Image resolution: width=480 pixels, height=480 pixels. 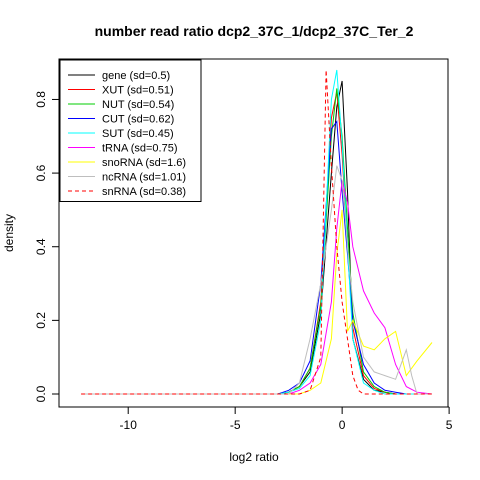 What do you see at coordinates (136, 76) in the screenshot?
I see `legend-label-0: gene (sd=0.5)` at bounding box center [136, 76].